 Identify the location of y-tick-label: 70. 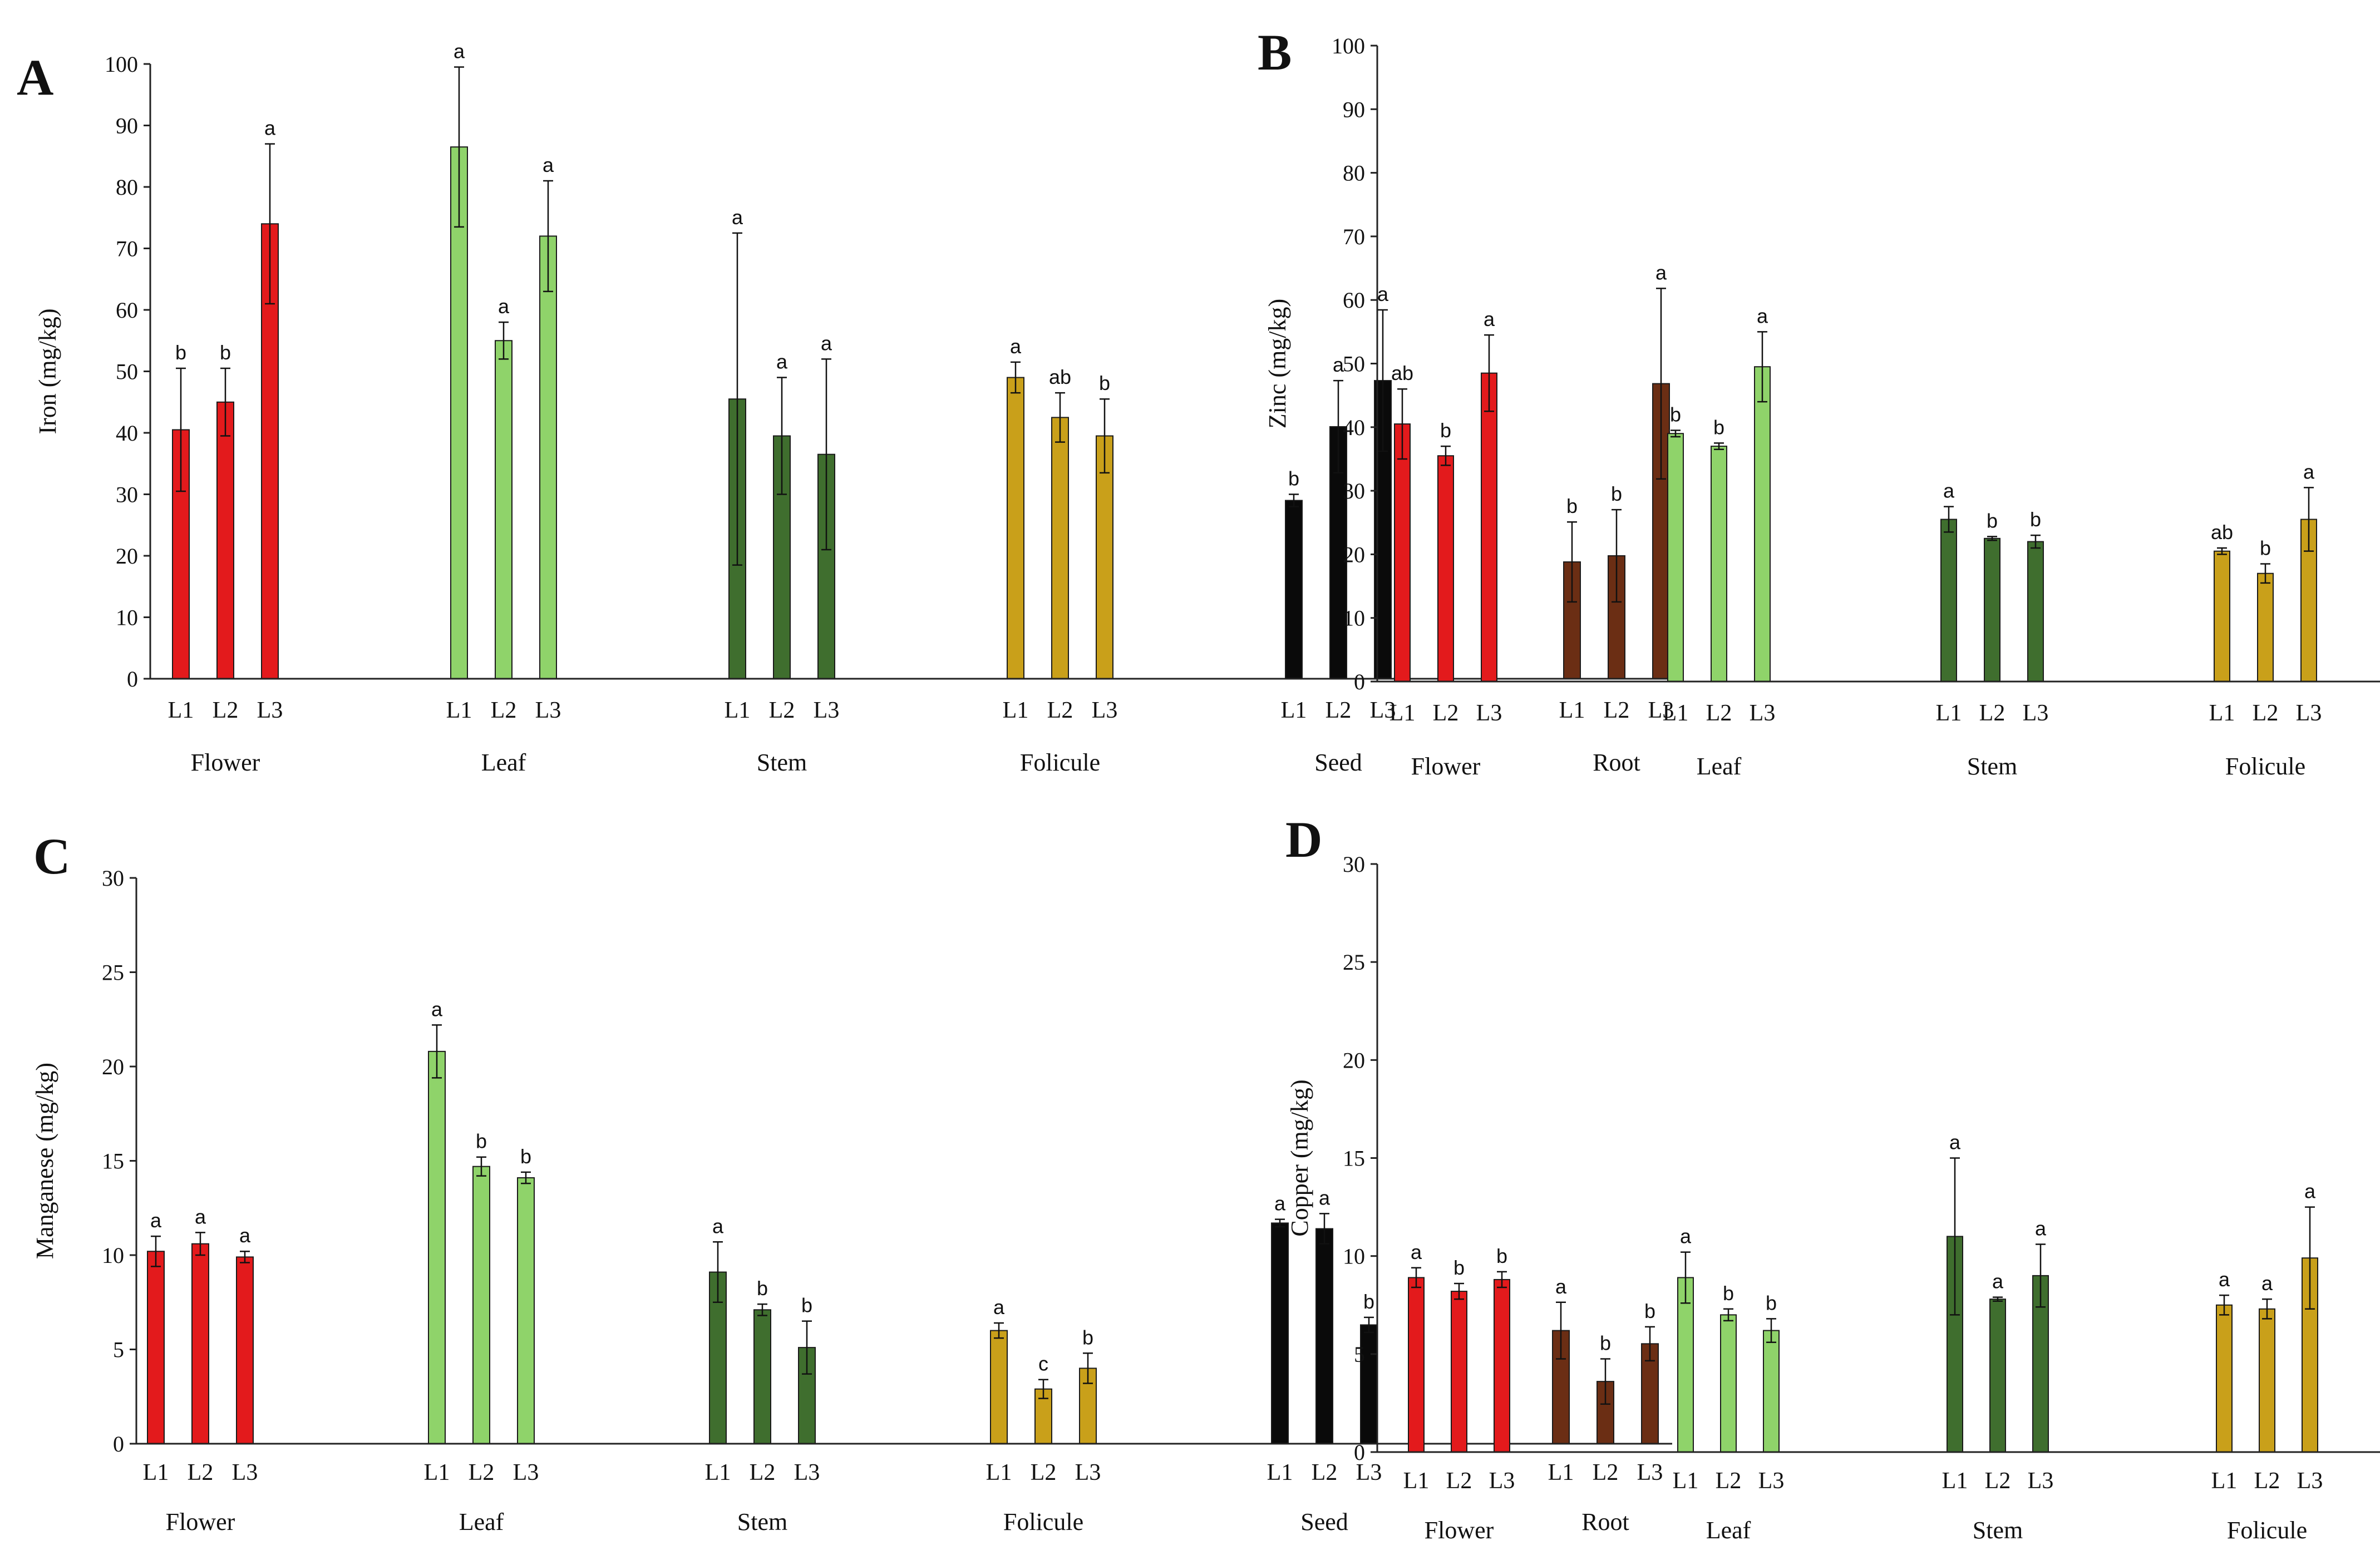
(1354, 236).